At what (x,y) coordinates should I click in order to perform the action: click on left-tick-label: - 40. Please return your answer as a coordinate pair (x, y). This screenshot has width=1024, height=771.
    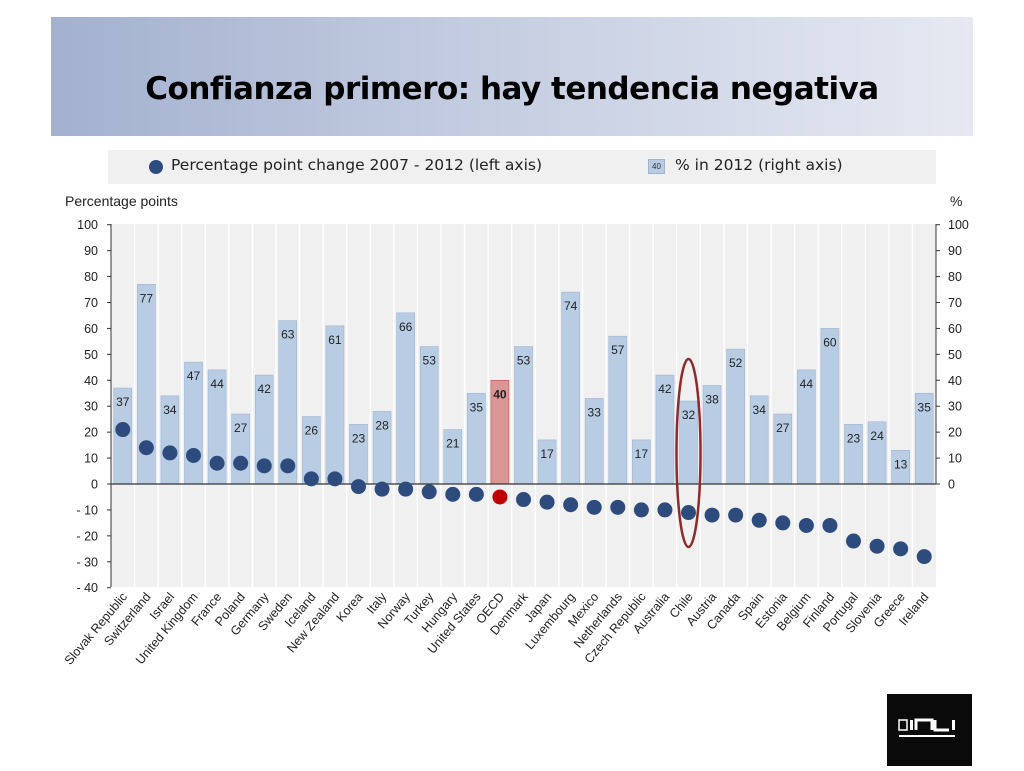
    Looking at the image, I should click on (87, 588).